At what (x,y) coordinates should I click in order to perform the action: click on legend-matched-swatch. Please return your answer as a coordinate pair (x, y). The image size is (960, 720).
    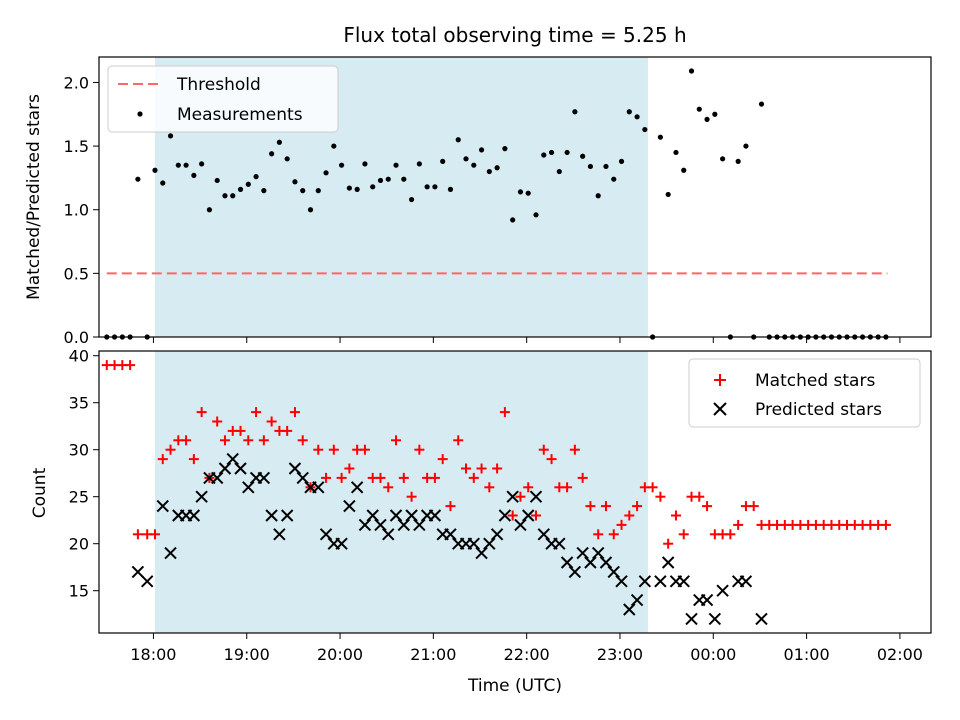
    Looking at the image, I should click on (720, 380).